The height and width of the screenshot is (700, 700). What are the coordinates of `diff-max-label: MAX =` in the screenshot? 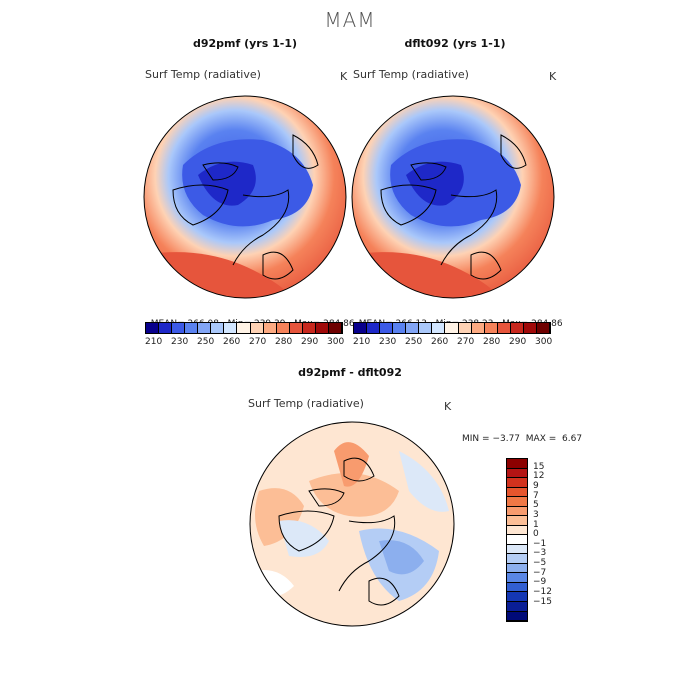 It's located at (541, 439).